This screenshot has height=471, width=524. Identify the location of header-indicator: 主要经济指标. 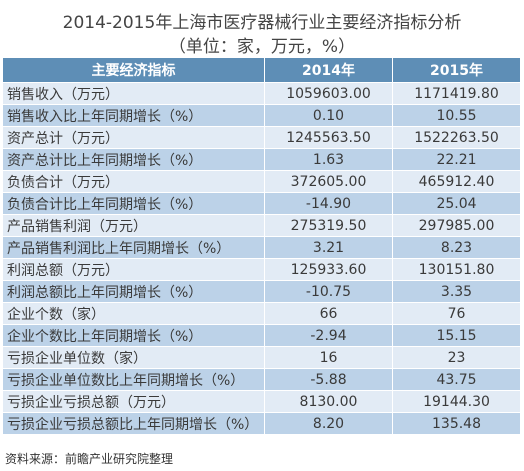
(134, 70).